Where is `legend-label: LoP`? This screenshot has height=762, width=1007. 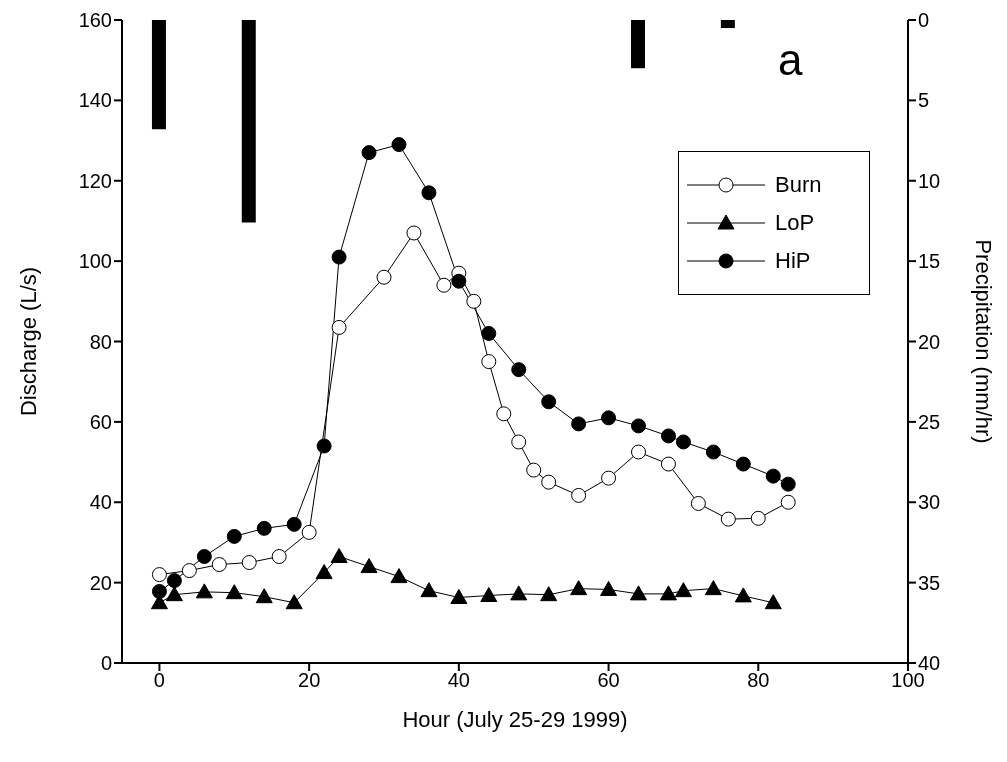
legend-label: LoP is located at coordinates (795, 223).